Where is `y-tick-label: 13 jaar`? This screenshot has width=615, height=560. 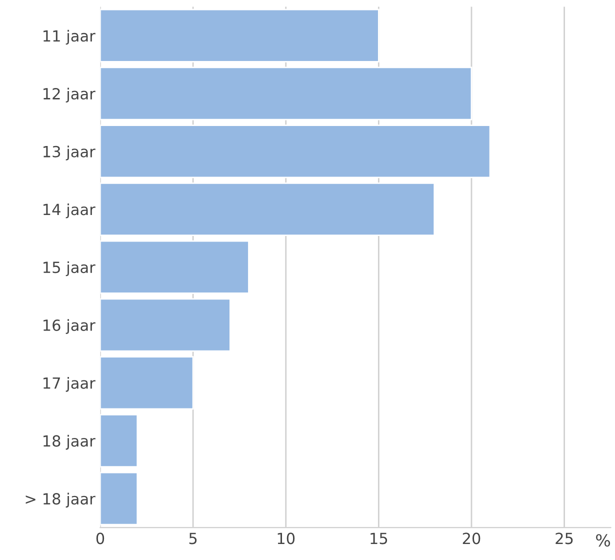
y-tick-label: 13 jaar is located at coordinates (70, 153).